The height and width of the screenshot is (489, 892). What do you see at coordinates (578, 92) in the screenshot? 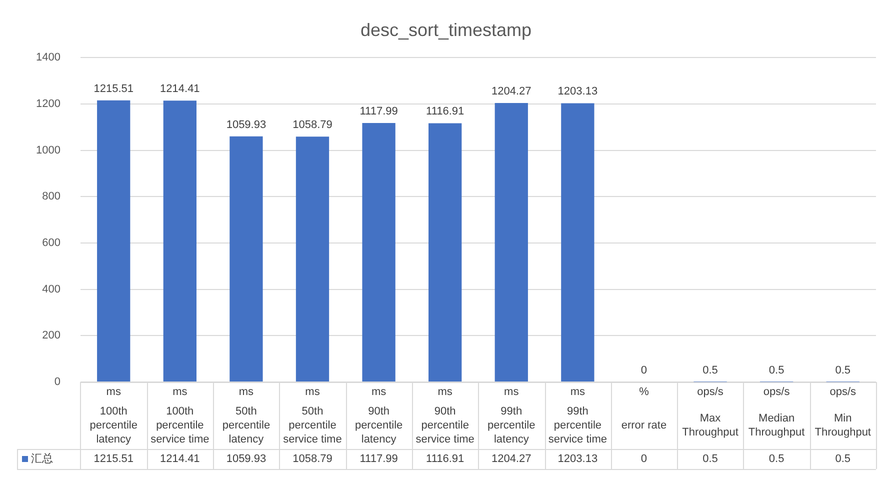
I see `data-label: 1203.13` at bounding box center [578, 92].